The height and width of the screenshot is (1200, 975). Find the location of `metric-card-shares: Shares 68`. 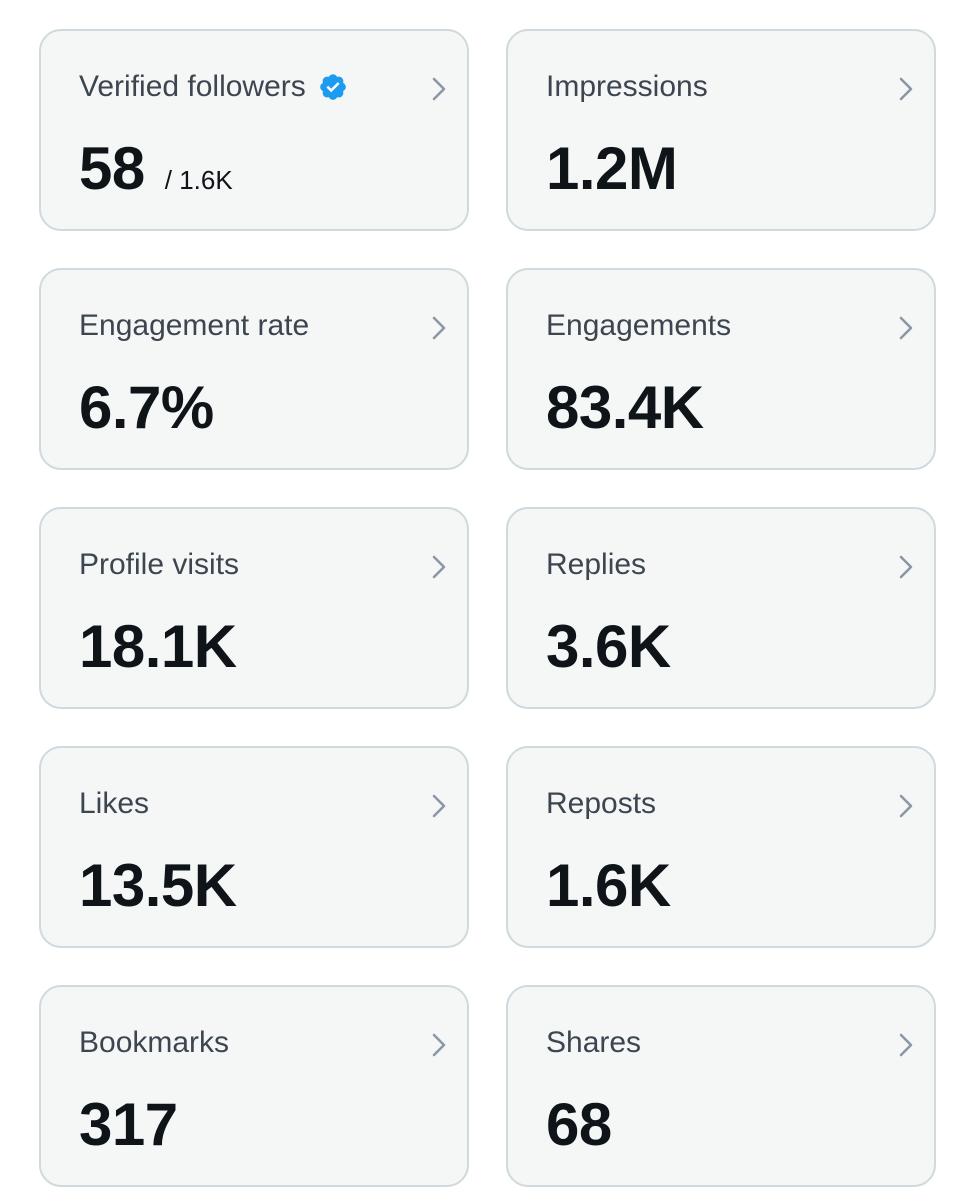

metric-card-shares: Shares 68 is located at coordinates (721, 1086).